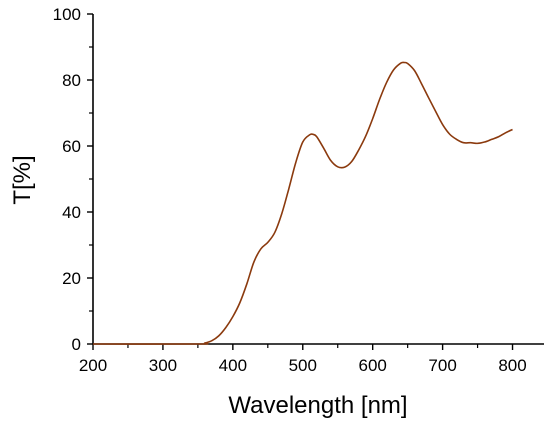 The width and height of the screenshot is (550, 424). I want to click on x-tick-label: 500, so click(303, 365).